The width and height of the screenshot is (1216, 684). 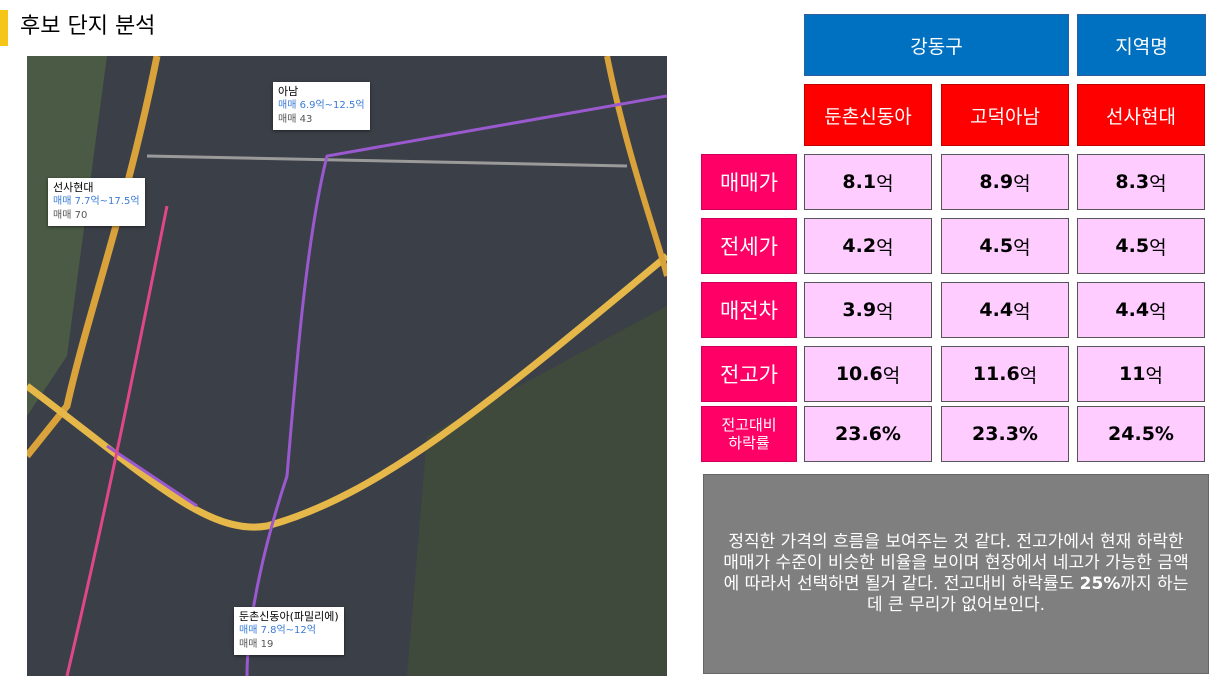 I want to click on value-cell: 8.1 억, so click(x=868, y=182).